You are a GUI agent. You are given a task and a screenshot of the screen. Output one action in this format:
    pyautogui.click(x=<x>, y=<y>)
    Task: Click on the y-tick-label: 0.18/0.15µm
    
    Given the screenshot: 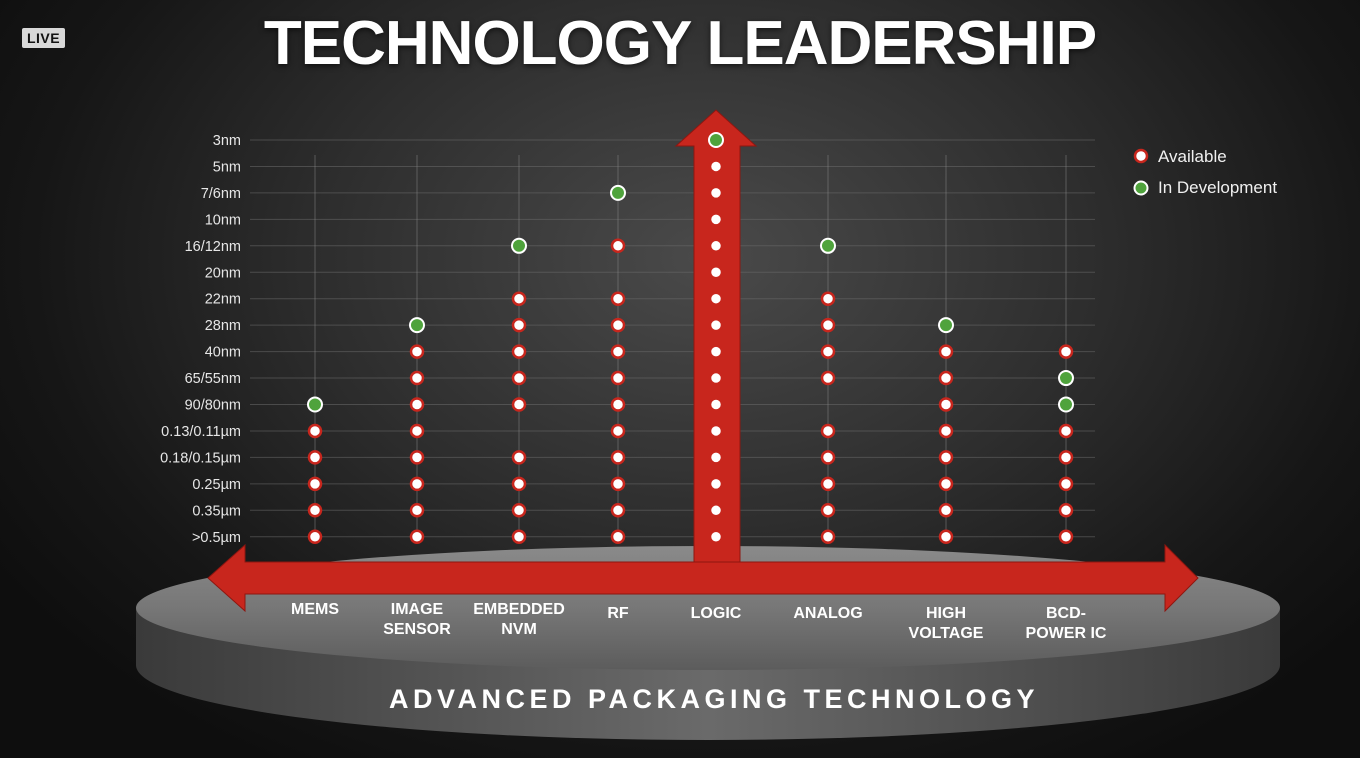 What is the action you would take?
    pyautogui.click(x=200, y=458)
    